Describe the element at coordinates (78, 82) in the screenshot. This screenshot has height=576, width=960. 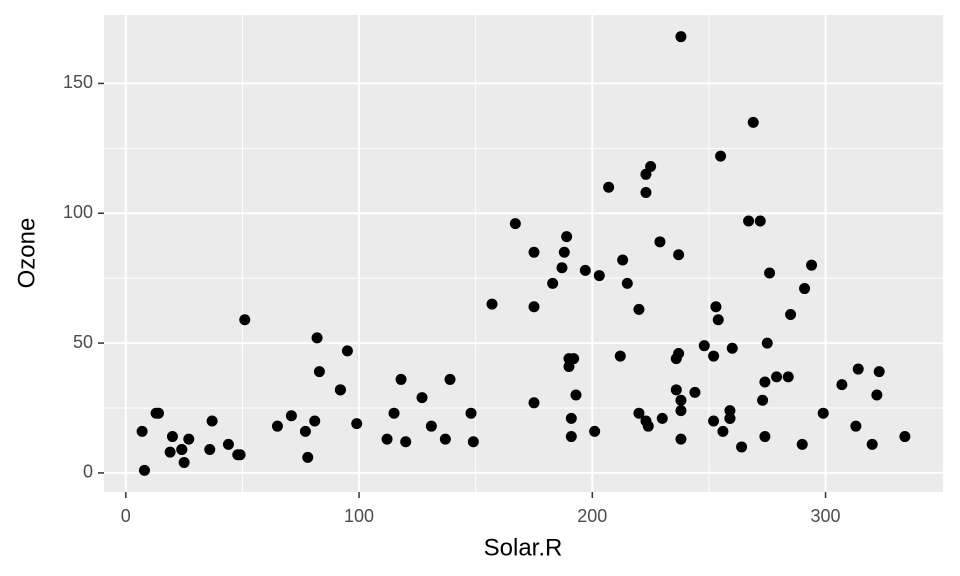
I see `y-tick-label: 150` at that location.